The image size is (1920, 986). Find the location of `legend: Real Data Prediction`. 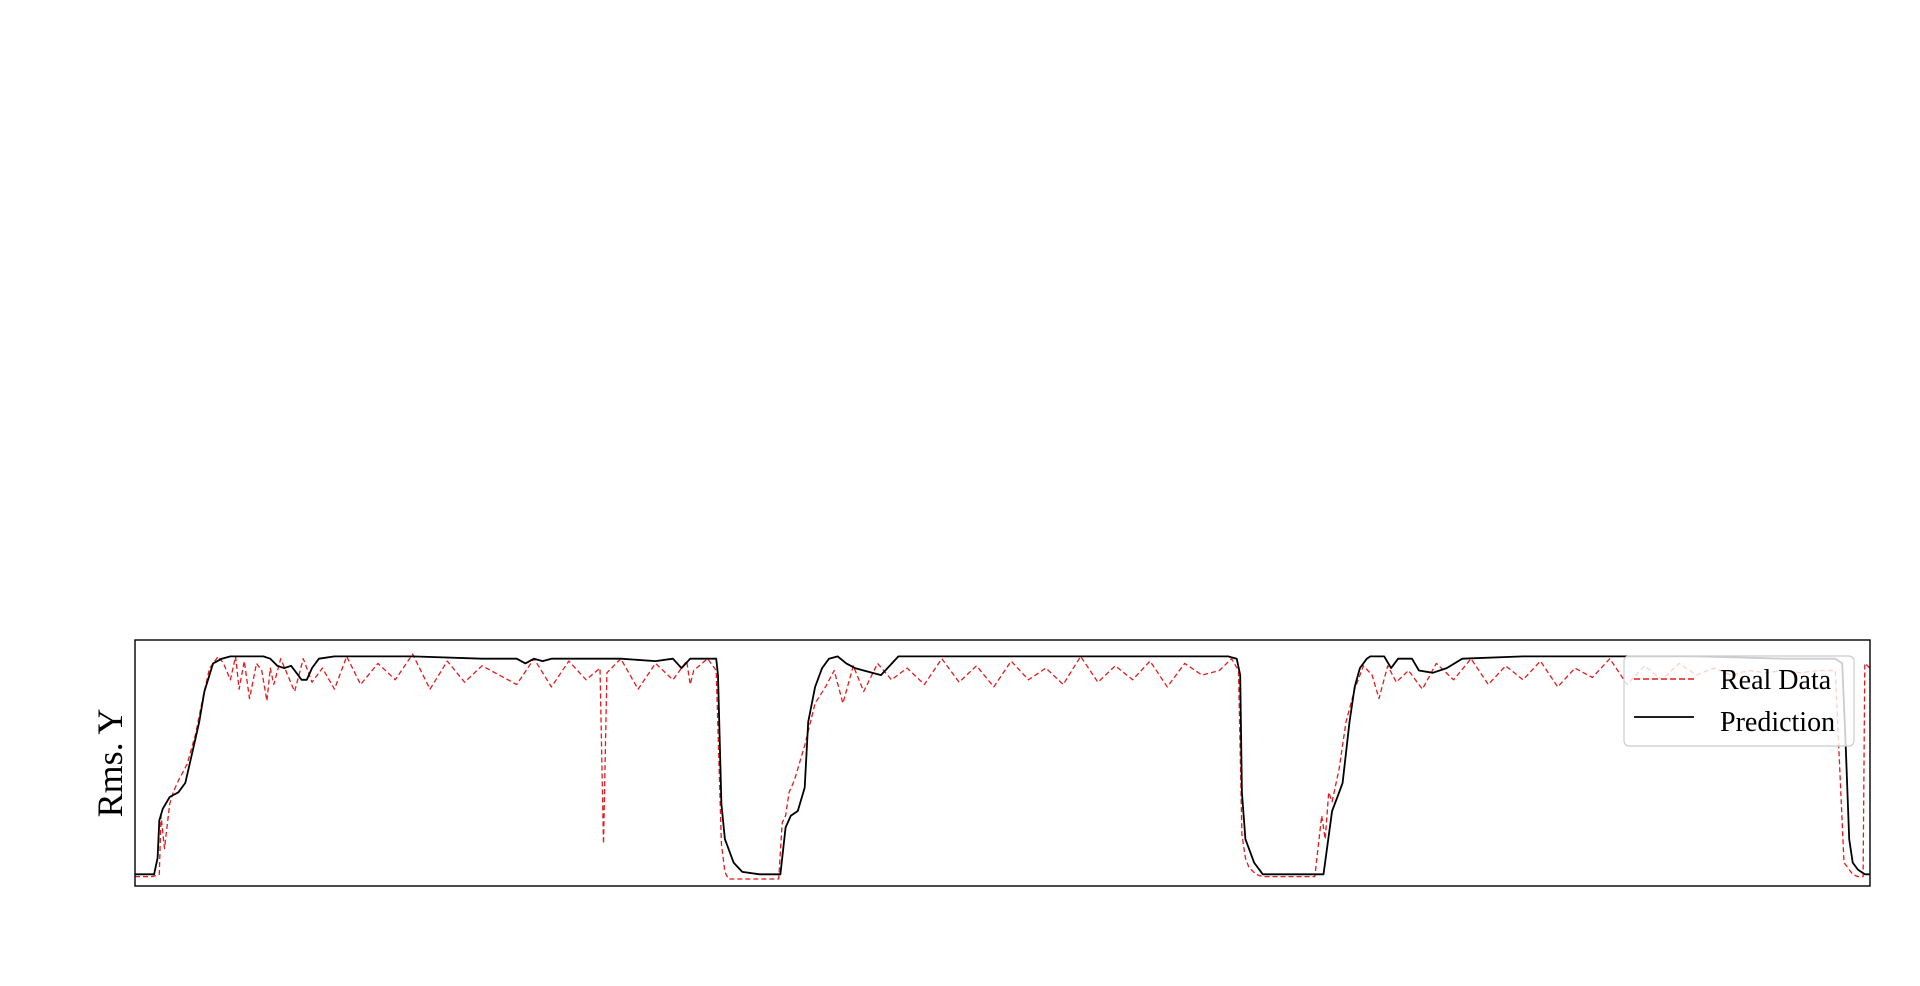

legend: Real Data Prediction is located at coordinates (1739, 701).